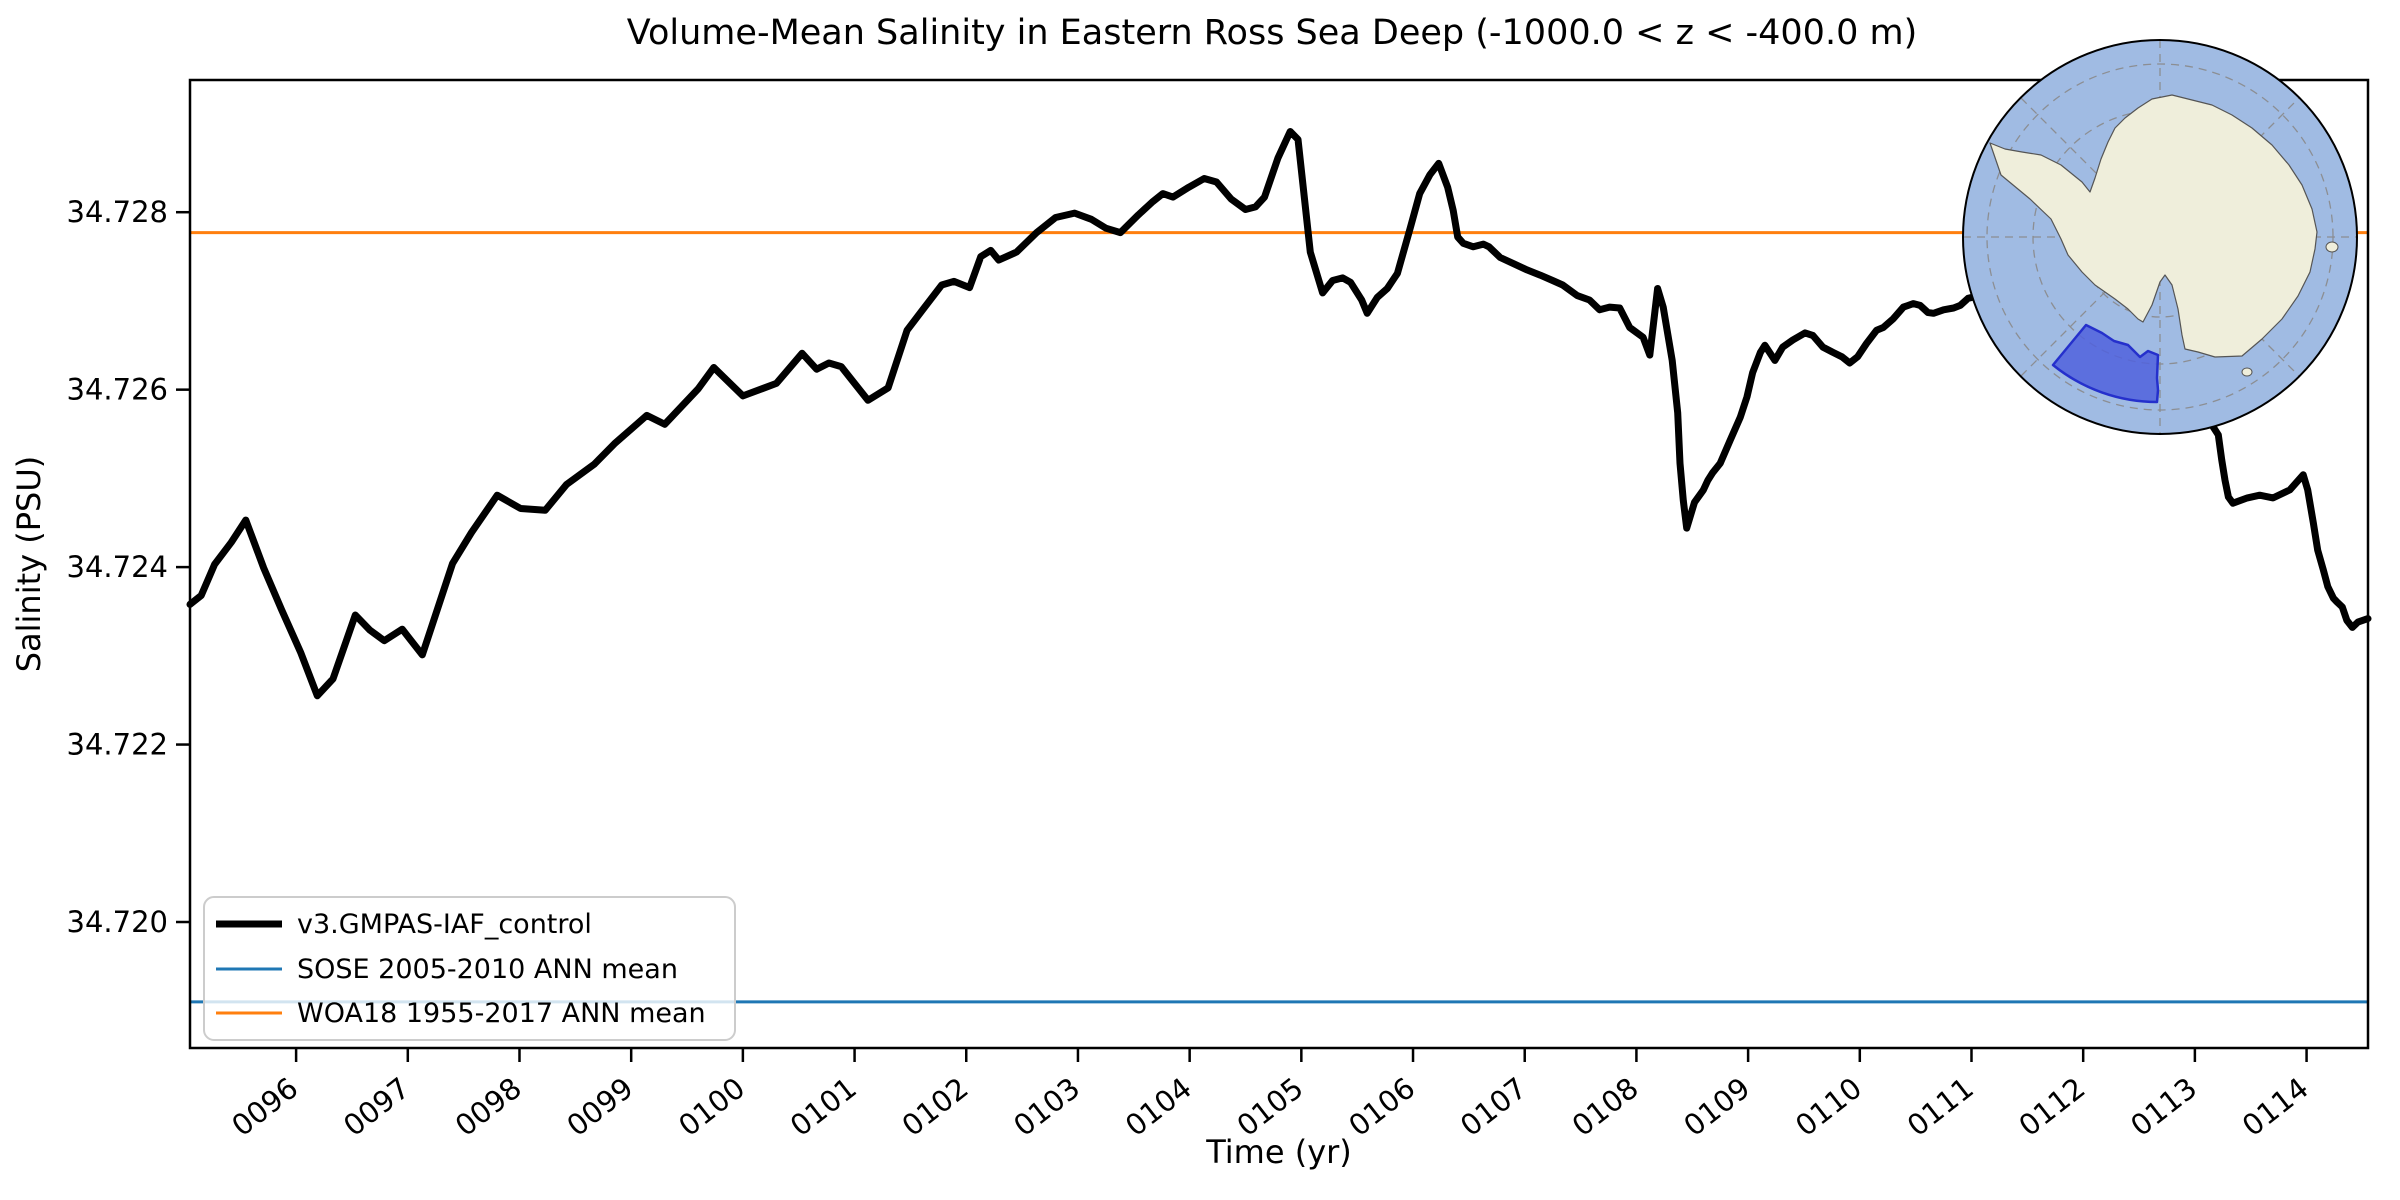 Image resolution: width=2400 pixels, height=1200 pixels. I want to click on y-tick-label: 34.728, so click(117, 212).